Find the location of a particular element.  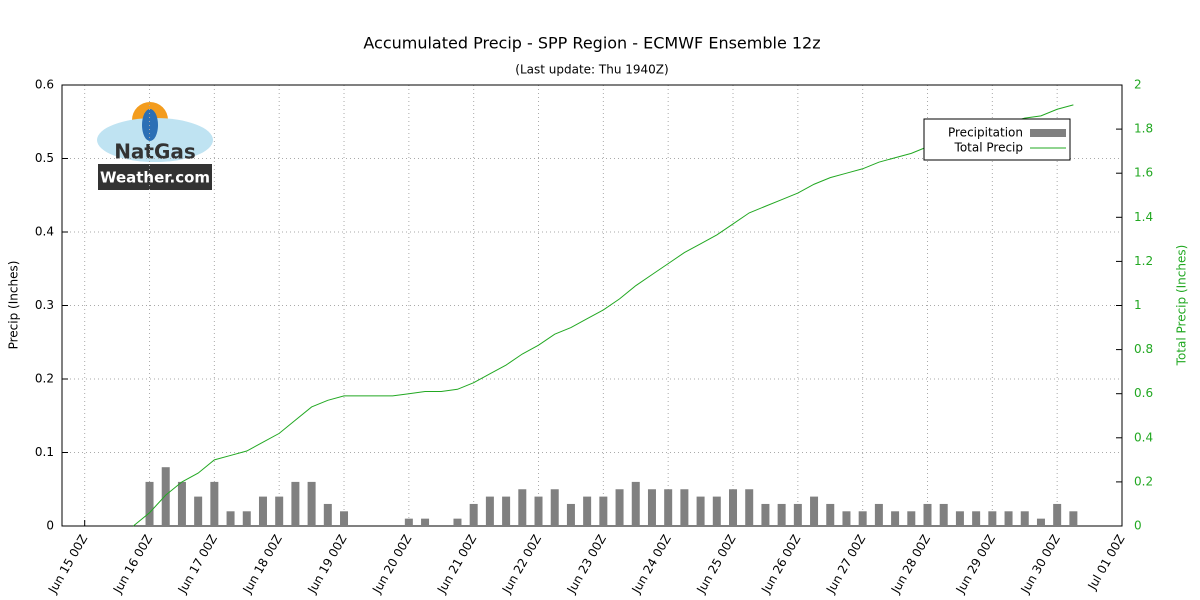

y2-tick-label: 1.6 is located at coordinates (1143, 173).